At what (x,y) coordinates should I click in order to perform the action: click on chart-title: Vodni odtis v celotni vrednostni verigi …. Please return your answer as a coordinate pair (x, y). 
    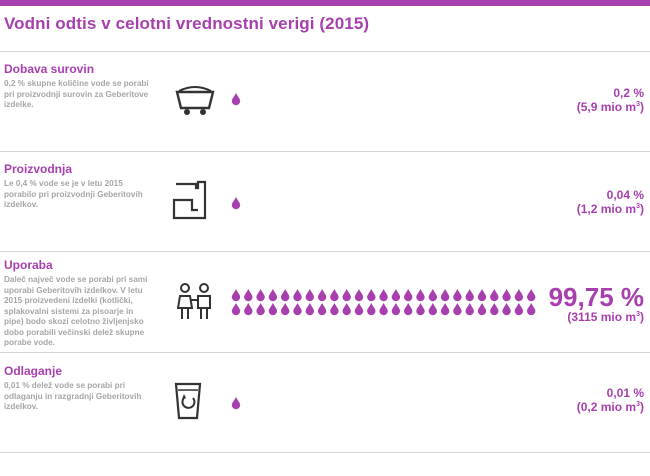
    Looking at the image, I should click on (187, 23).